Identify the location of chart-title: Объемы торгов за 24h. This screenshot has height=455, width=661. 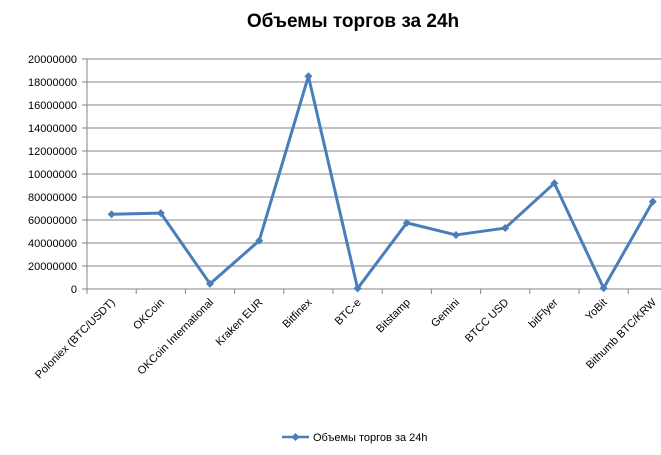
(353, 21).